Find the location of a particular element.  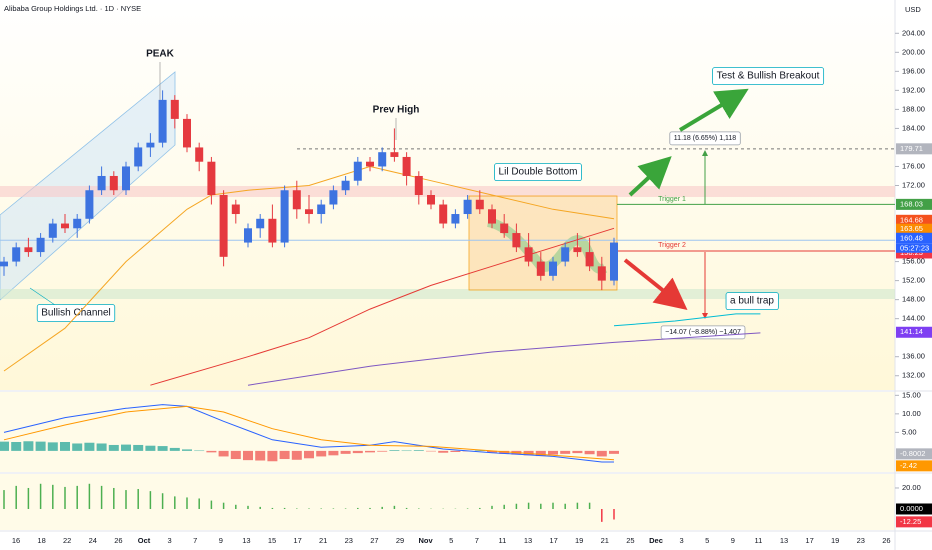

annotation: PEAK is located at coordinates (160, 54).